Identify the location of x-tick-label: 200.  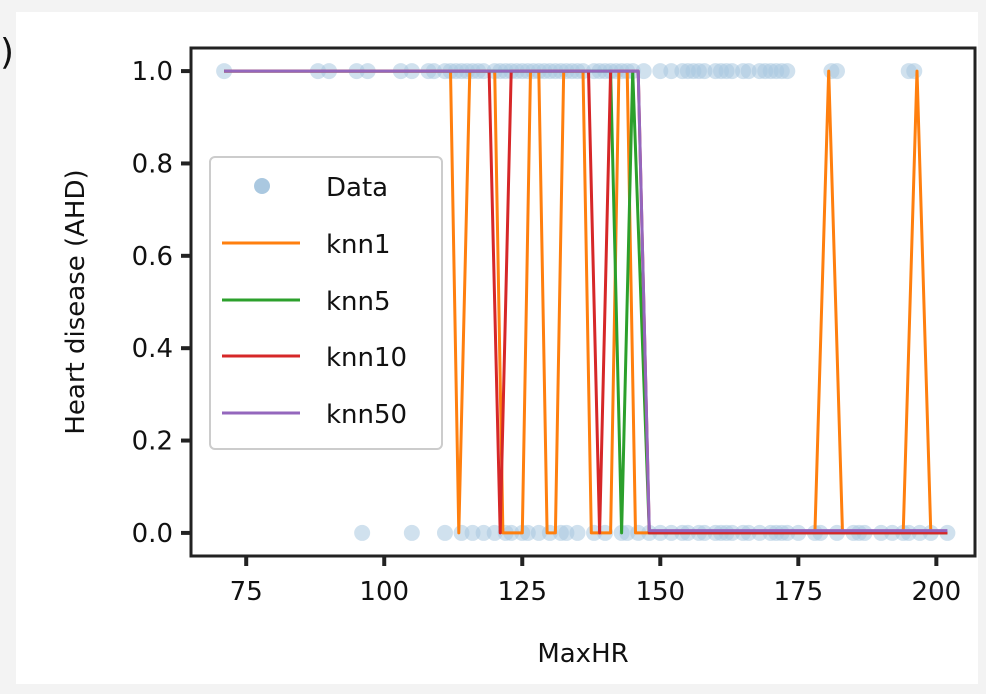
(937, 592).